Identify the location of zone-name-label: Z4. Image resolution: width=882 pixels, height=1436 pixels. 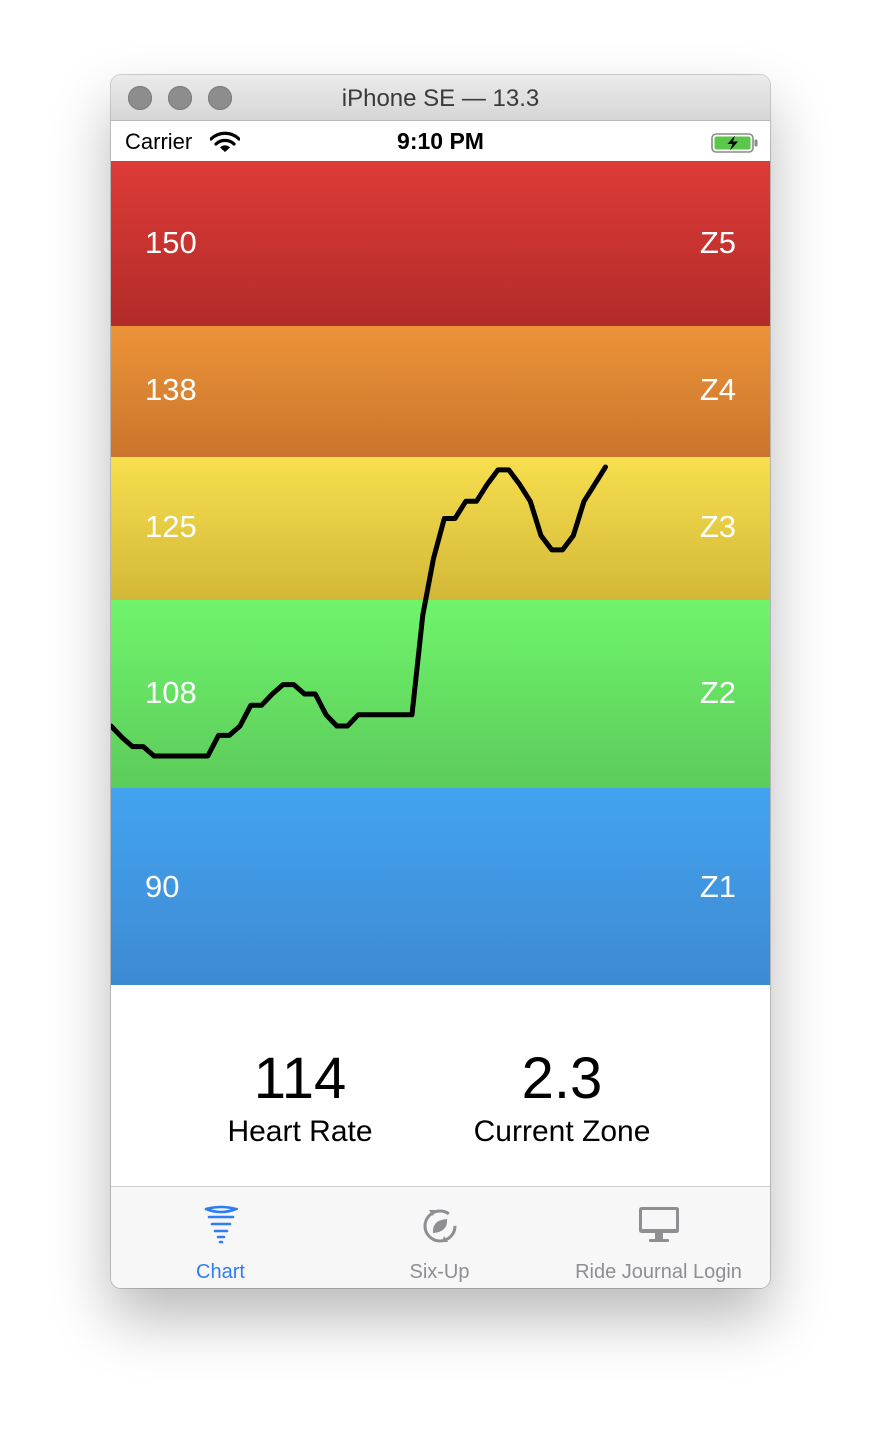
(717, 389).